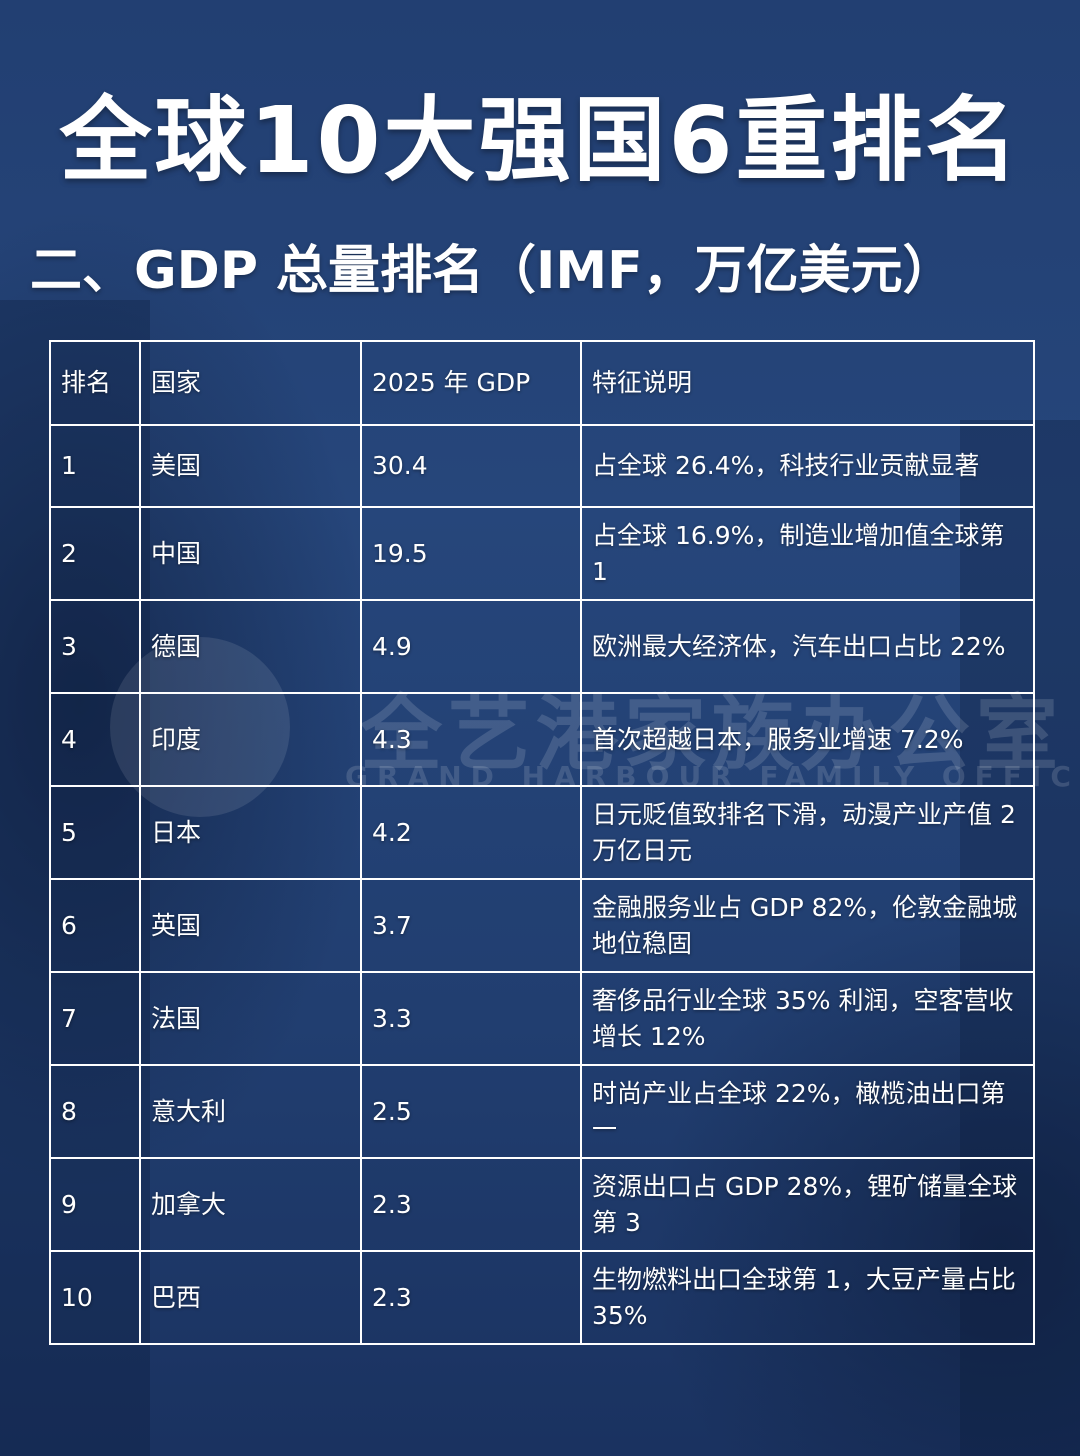 The width and height of the screenshot is (1080, 1456). What do you see at coordinates (471, 553) in the screenshot?
I see `cell-gdp: 19.5` at bounding box center [471, 553].